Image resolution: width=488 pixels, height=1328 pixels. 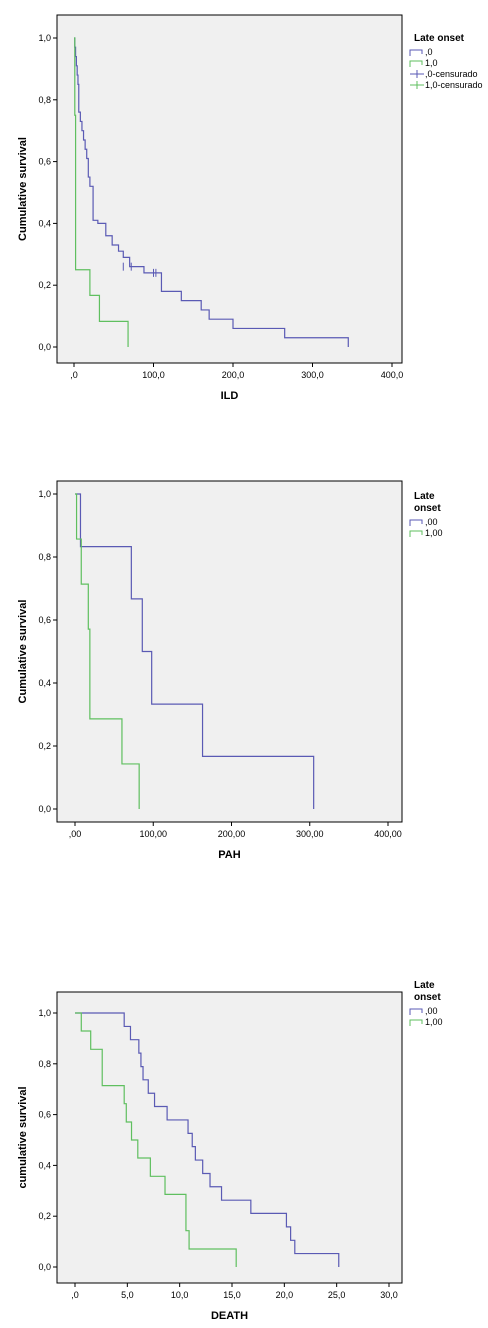 I want to click on x-tick-label: 5,0, so click(x=127, y=1295).